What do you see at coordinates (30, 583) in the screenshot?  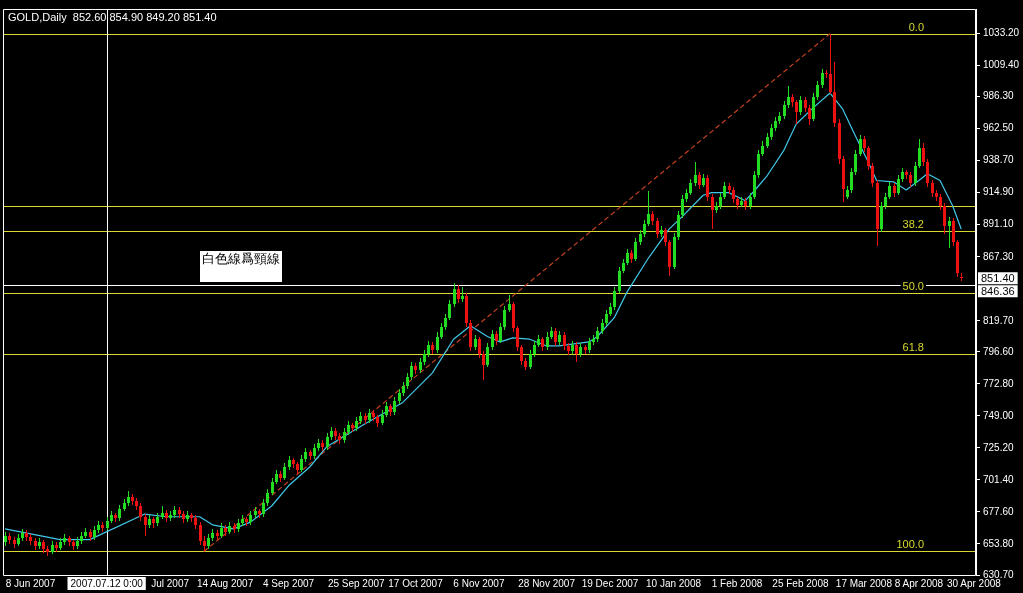 I see `x-tick-label: 8 Jun 2007` at bounding box center [30, 583].